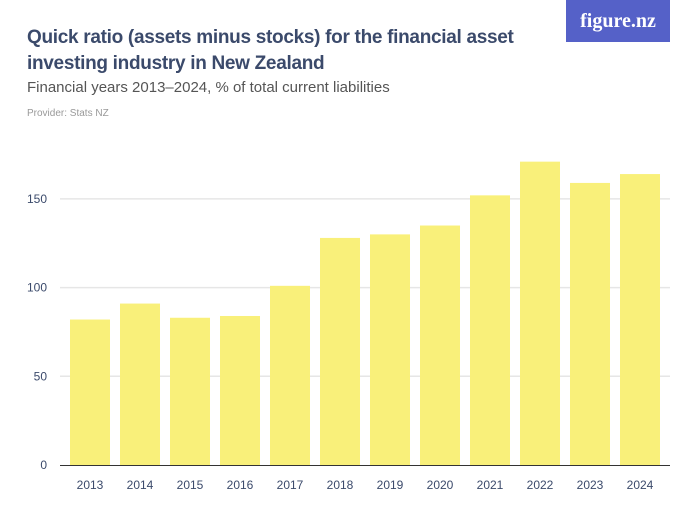 The image size is (700, 525). What do you see at coordinates (340, 351) in the screenshot?
I see `bar-2018` at bounding box center [340, 351].